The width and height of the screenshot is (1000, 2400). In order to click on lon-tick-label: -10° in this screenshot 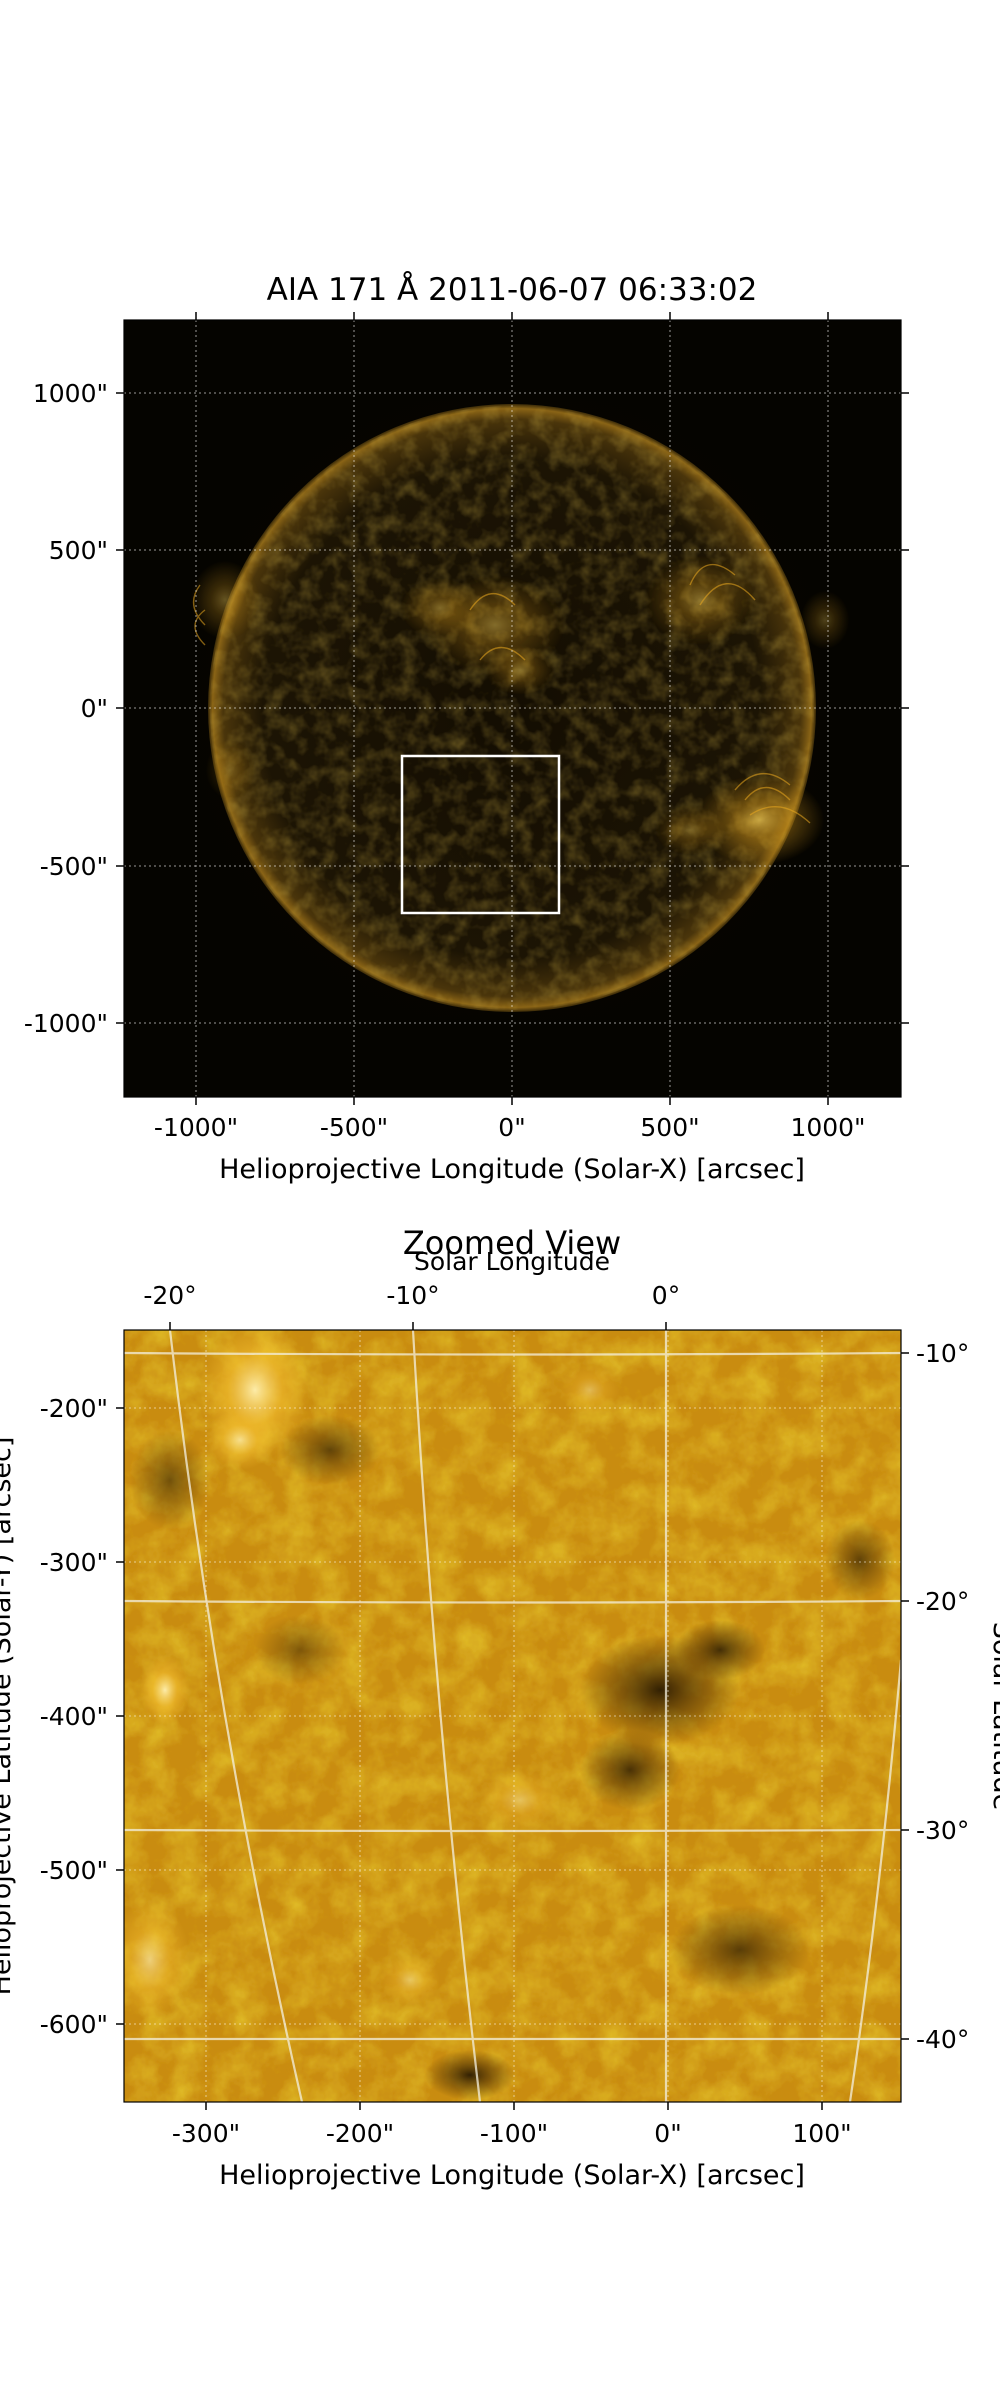, I will do `click(412, 1295)`.